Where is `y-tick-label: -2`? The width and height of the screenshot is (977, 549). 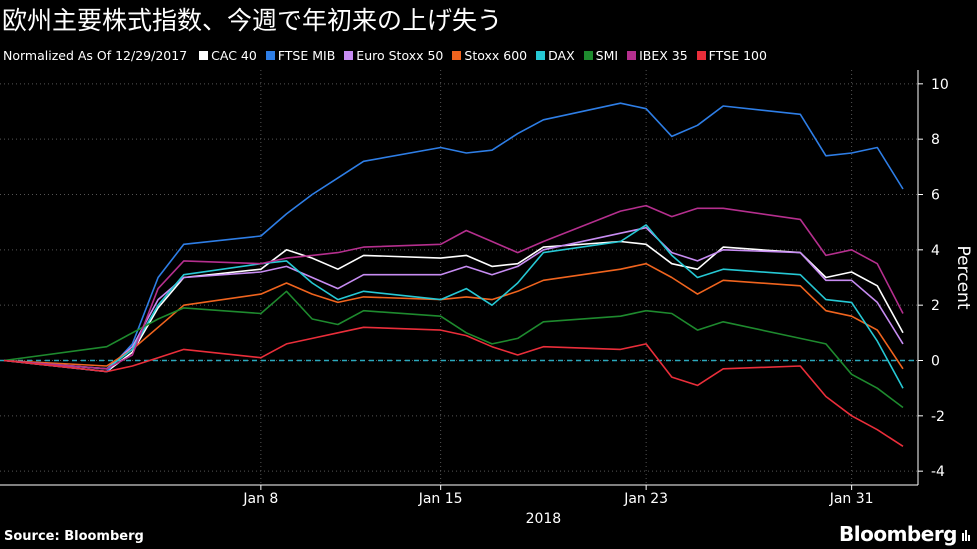 y-tick-label: -2 is located at coordinates (938, 417).